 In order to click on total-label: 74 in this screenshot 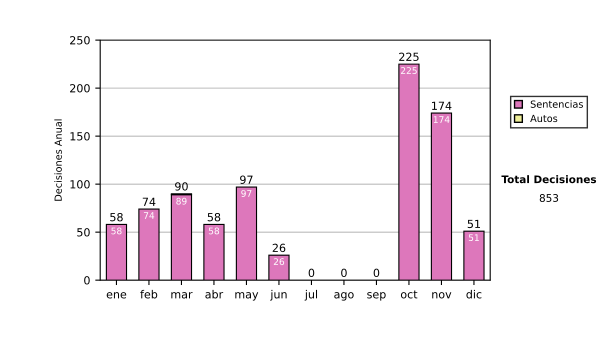, I will do `click(149, 202)`.